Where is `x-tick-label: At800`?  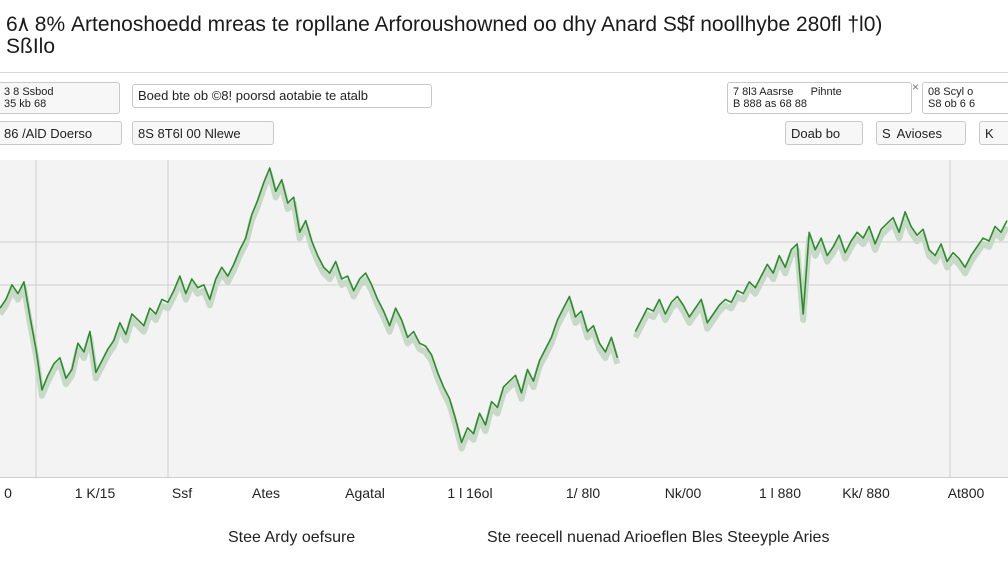 x-tick-label: At800 is located at coordinates (966, 493).